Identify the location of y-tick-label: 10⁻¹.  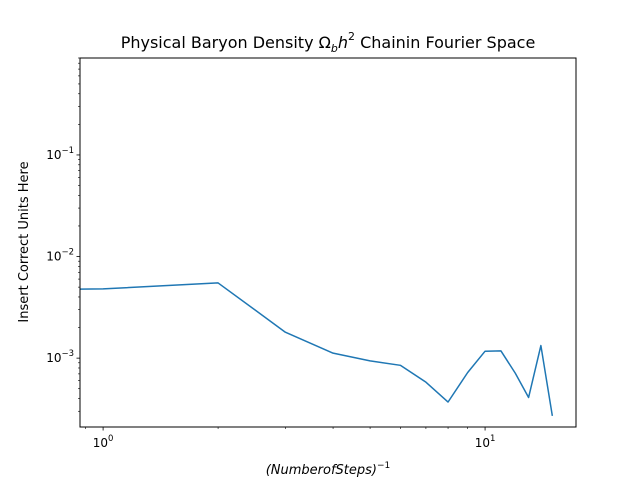
(60, 154).